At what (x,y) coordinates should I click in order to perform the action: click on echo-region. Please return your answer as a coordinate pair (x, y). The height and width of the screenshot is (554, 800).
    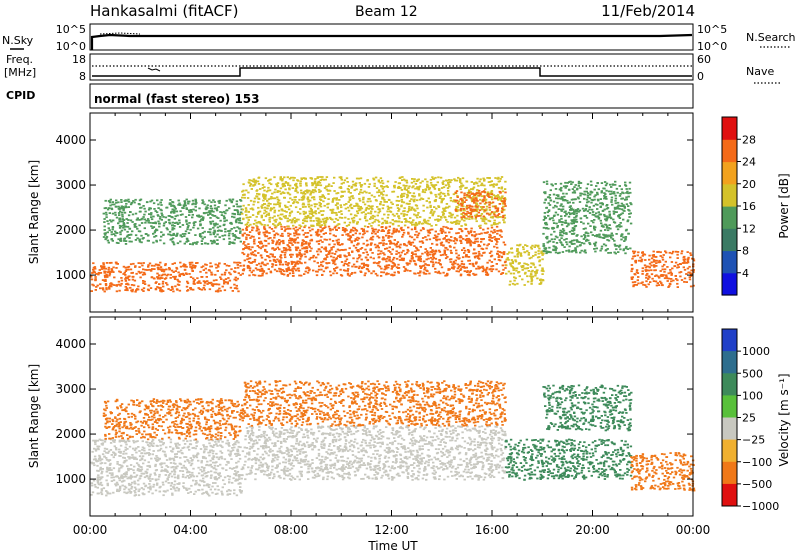
    Looking at the image, I should click on (166, 467).